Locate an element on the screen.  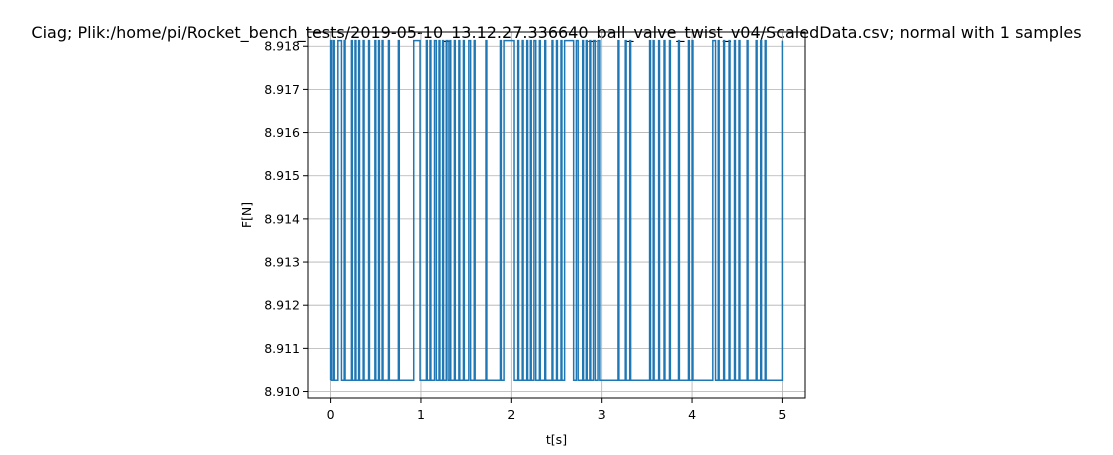
y-tick-label: 8.917 is located at coordinates (282, 89).